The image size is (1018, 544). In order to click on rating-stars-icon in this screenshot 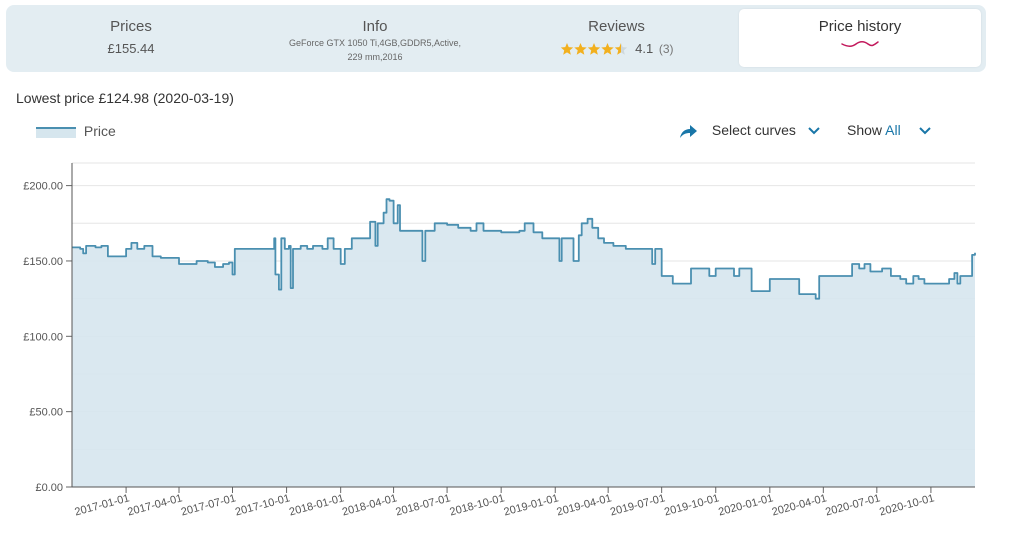, I will do `click(593, 48)`.